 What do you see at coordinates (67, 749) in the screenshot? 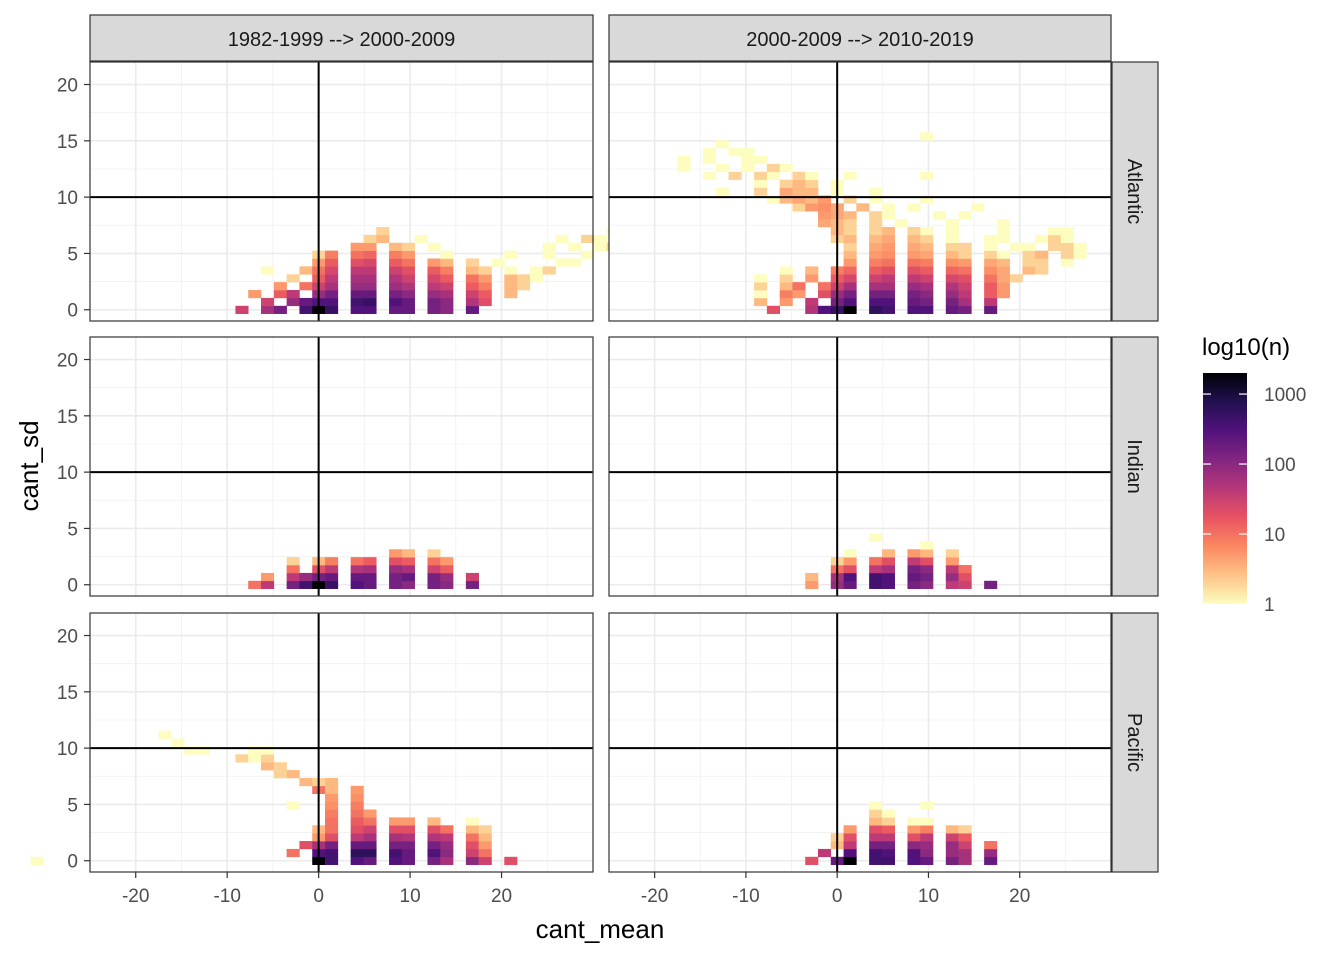
I see `y-tick-label: 10` at bounding box center [67, 749].